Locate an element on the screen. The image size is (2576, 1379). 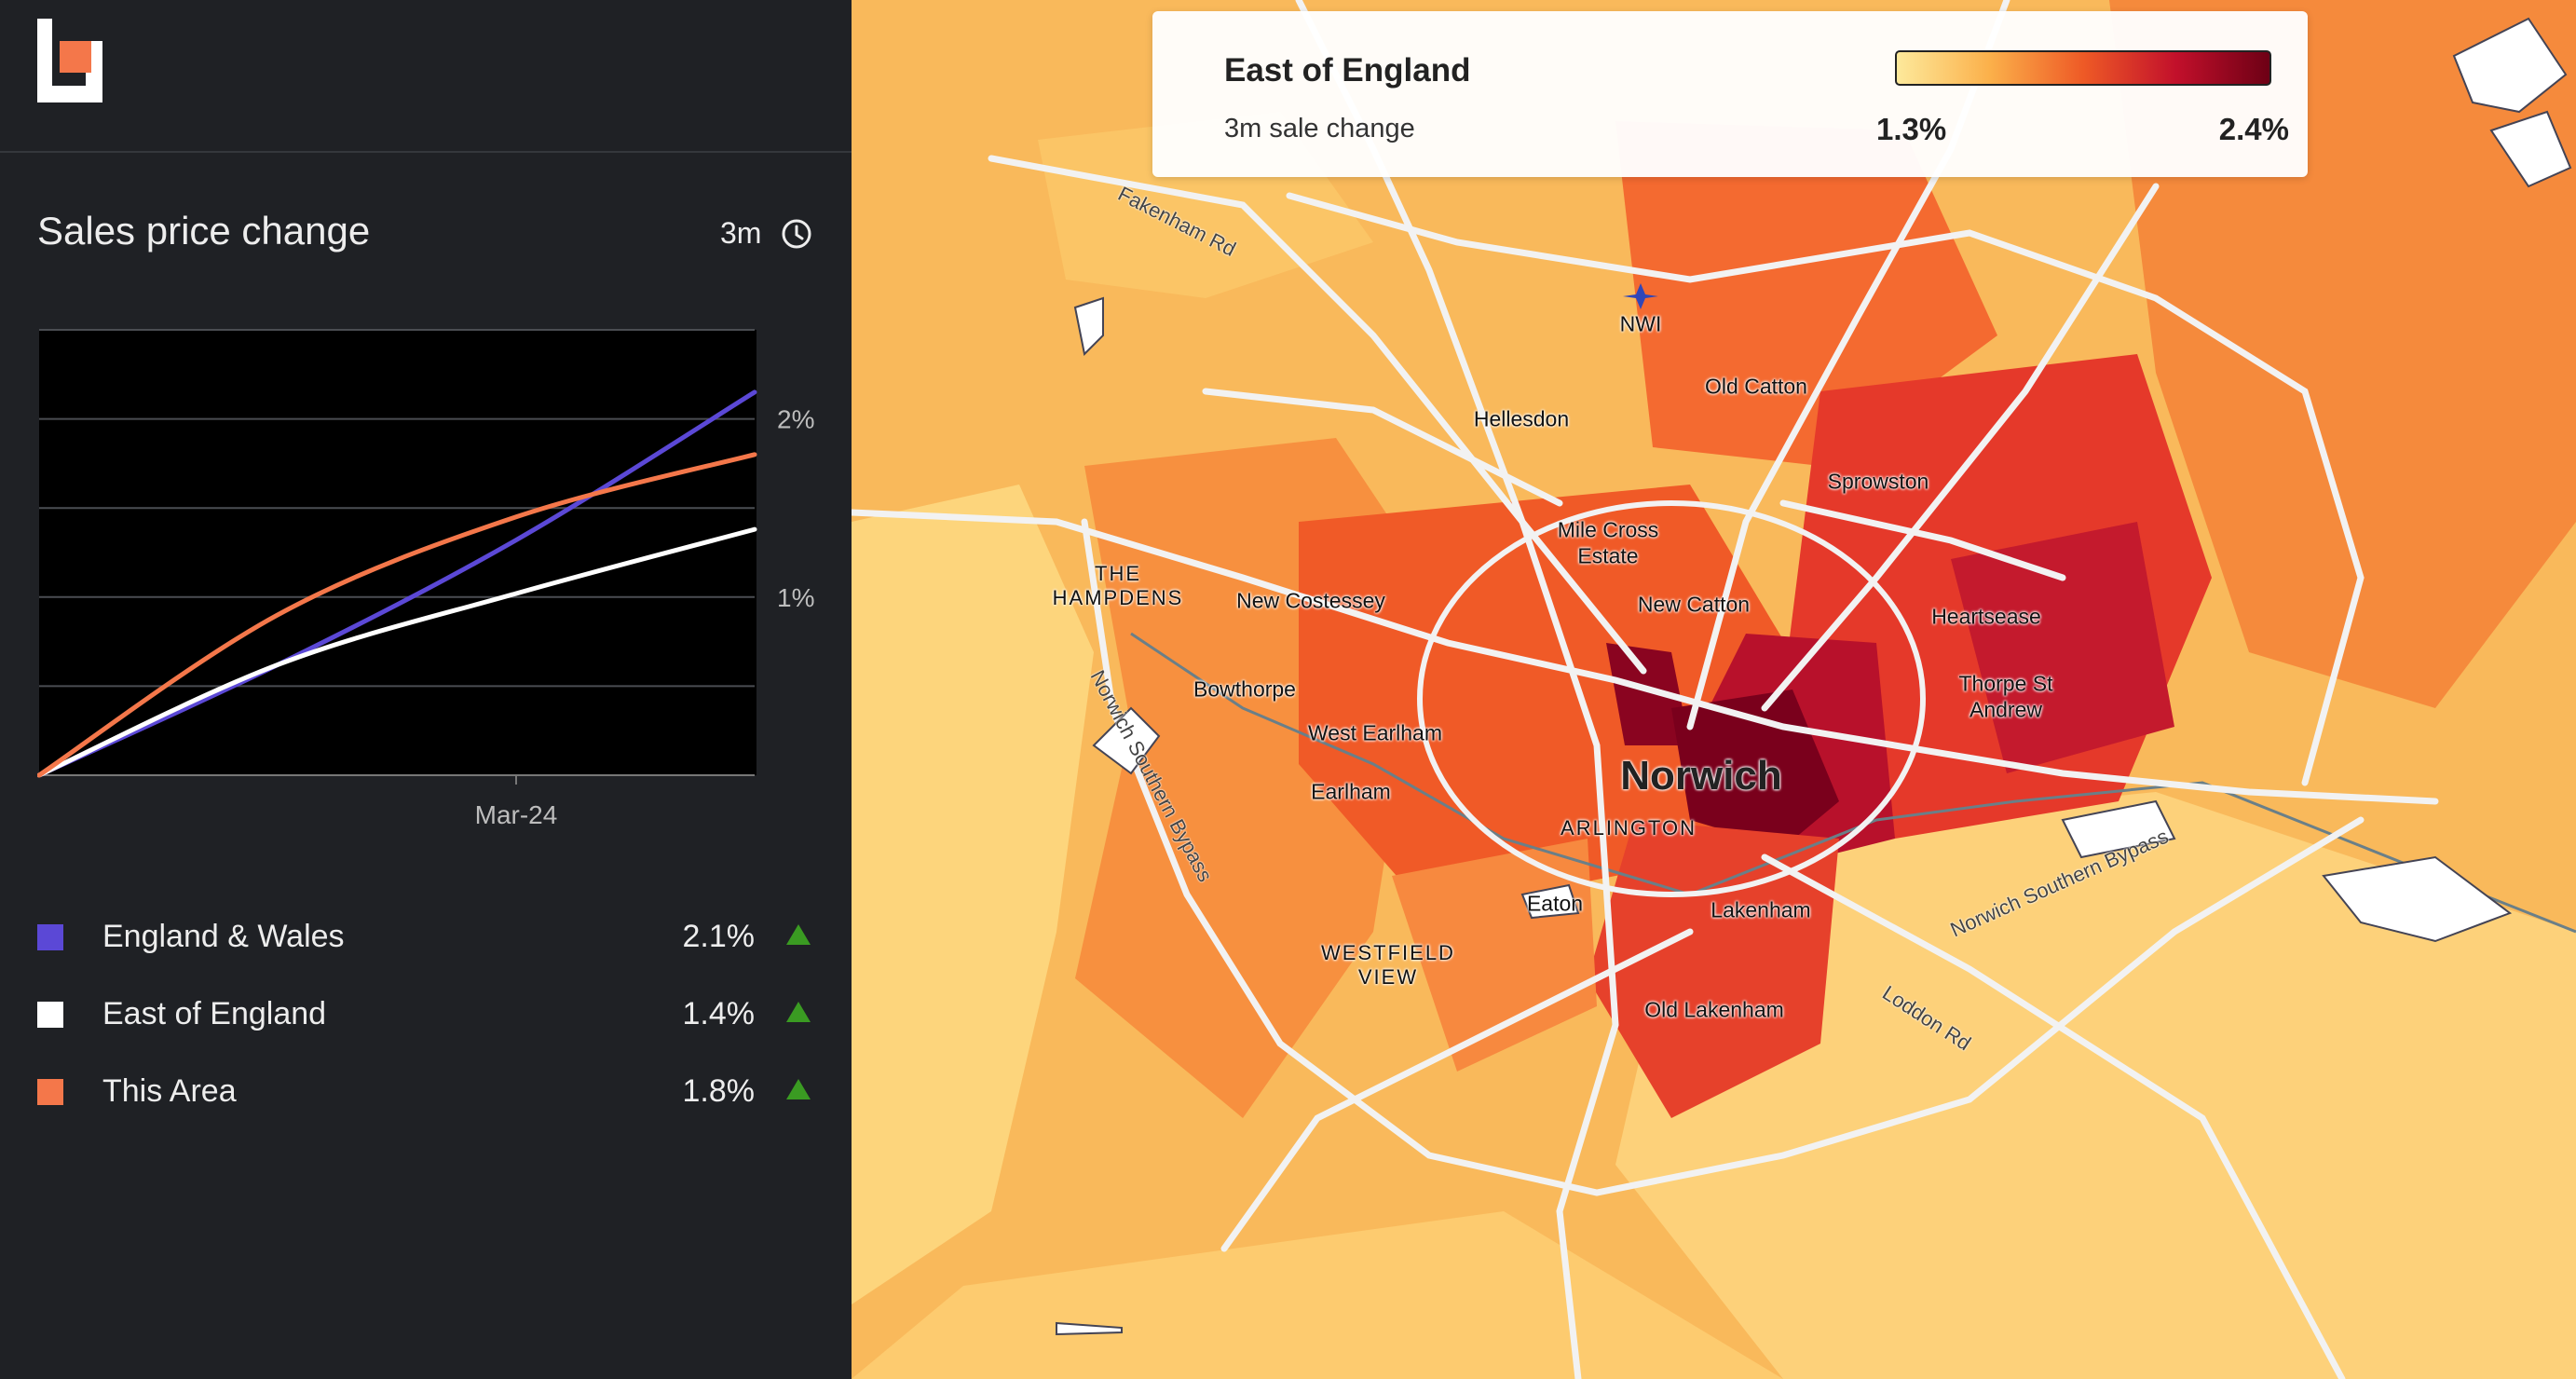
place-label: Sprowston is located at coordinates (1878, 482).